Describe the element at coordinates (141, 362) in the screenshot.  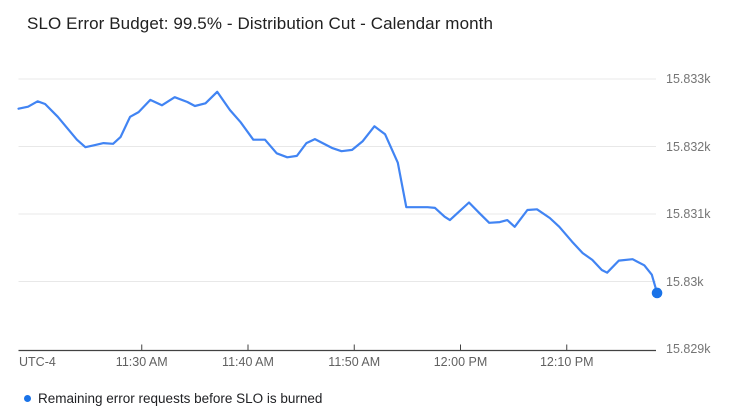
I see `x-tick-label: 11:30 AM` at that location.